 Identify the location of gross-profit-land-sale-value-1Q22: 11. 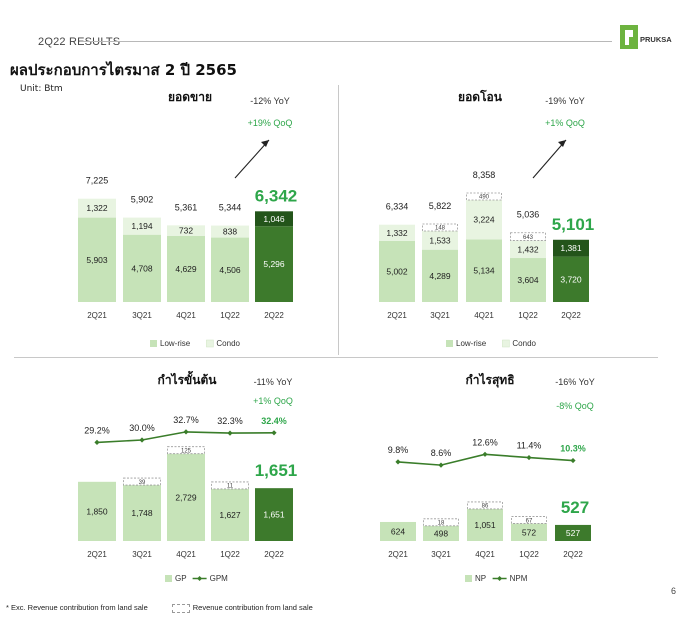
(230, 487).